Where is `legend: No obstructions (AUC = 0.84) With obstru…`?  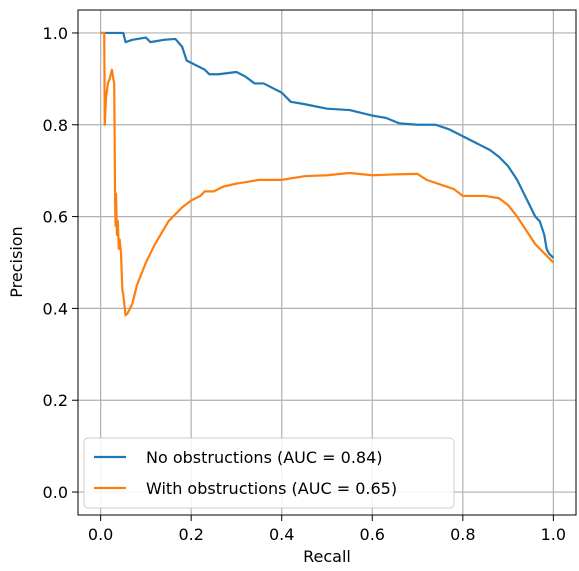 legend: No obstructions (AUC = 0.84) With obstru… is located at coordinates (269, 473).